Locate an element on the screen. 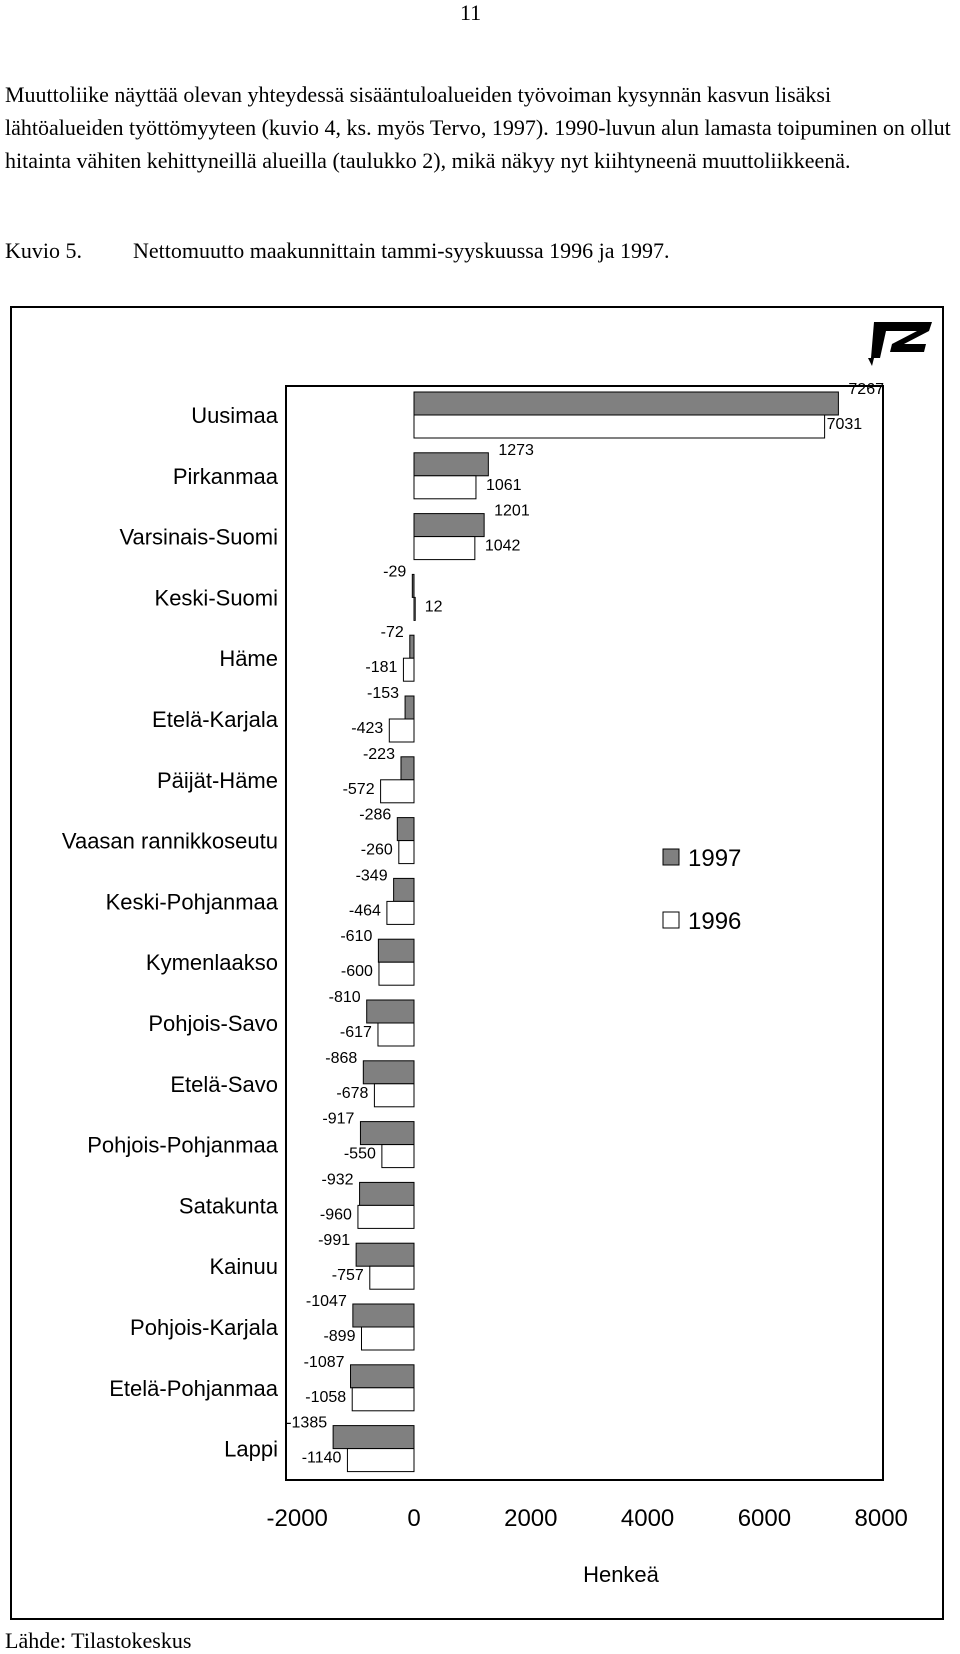 This screenshot has height=1654, width=960. data-label-1997: -286 is located at coordinates (375, 815).